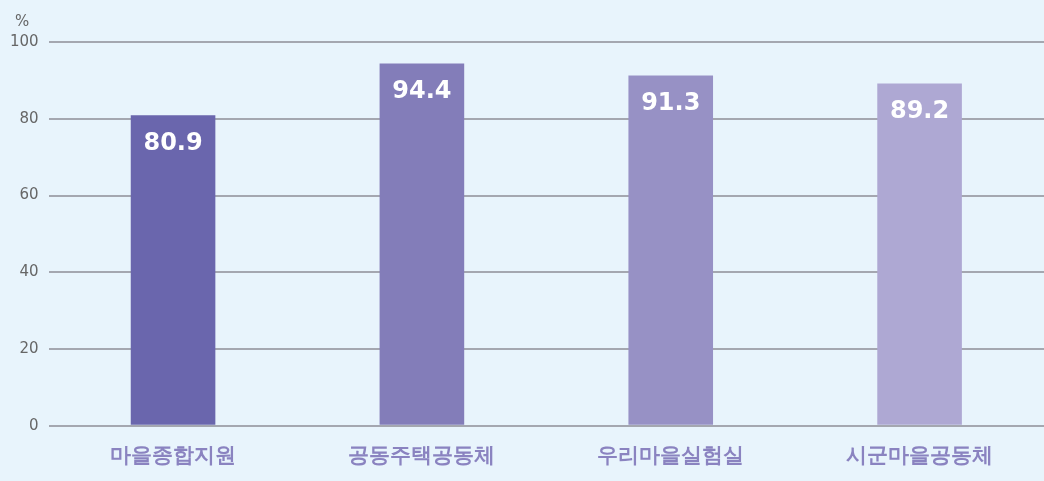  What do you see at coordinates (422, 454) in the screenshot?
I see `x-tick-label: 공동주택공동체` at bounding box center [422, 454].